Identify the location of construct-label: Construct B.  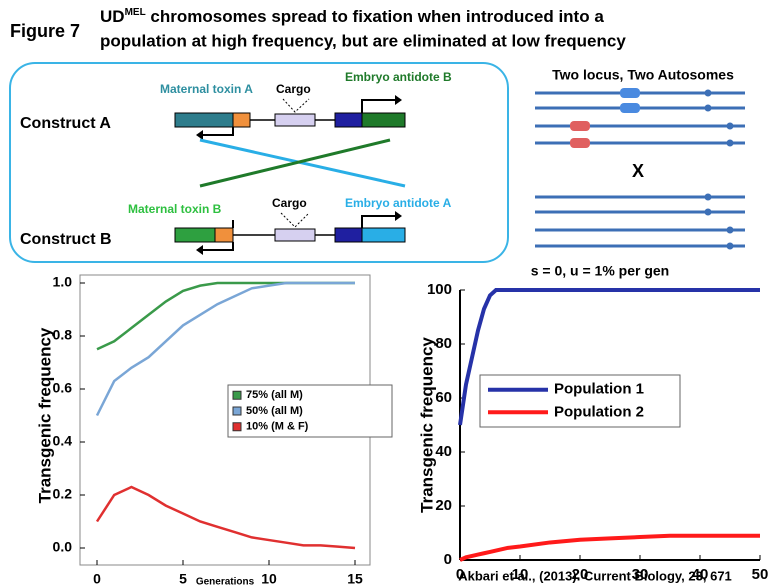
(66, 239).